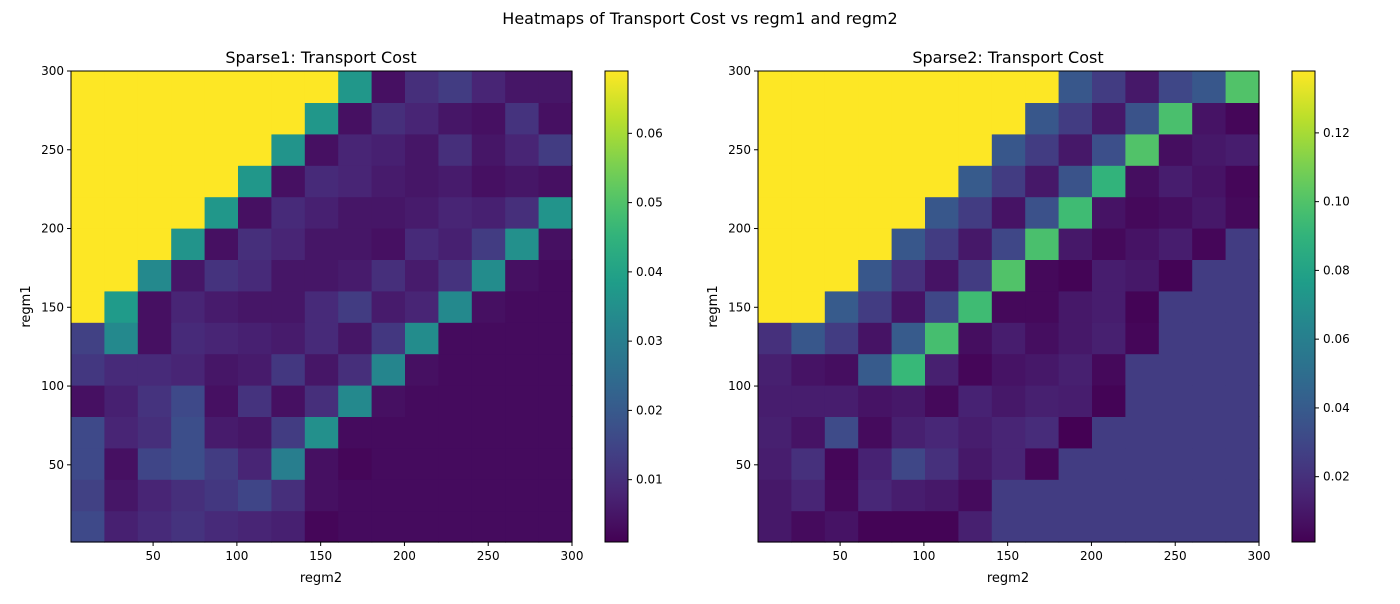  I want to click on y-tick-label: 300, so click(739, 71).